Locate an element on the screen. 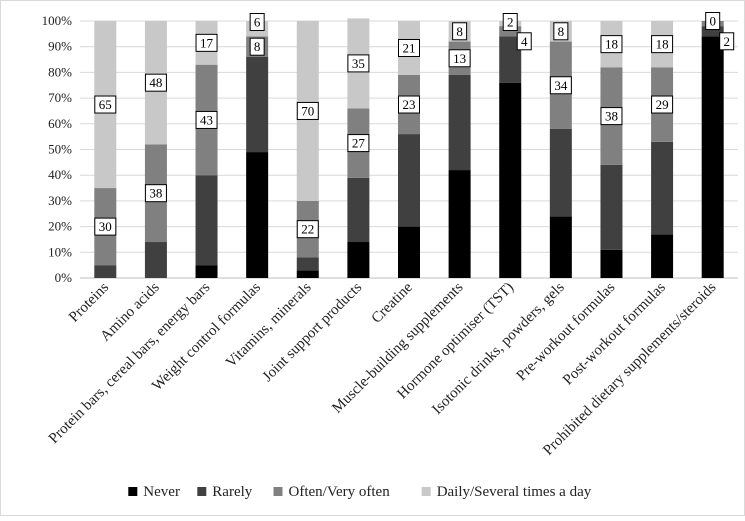 This screenshot has height=521, width=745. y-tick-label: 10% is located at coordinates (60, 251).